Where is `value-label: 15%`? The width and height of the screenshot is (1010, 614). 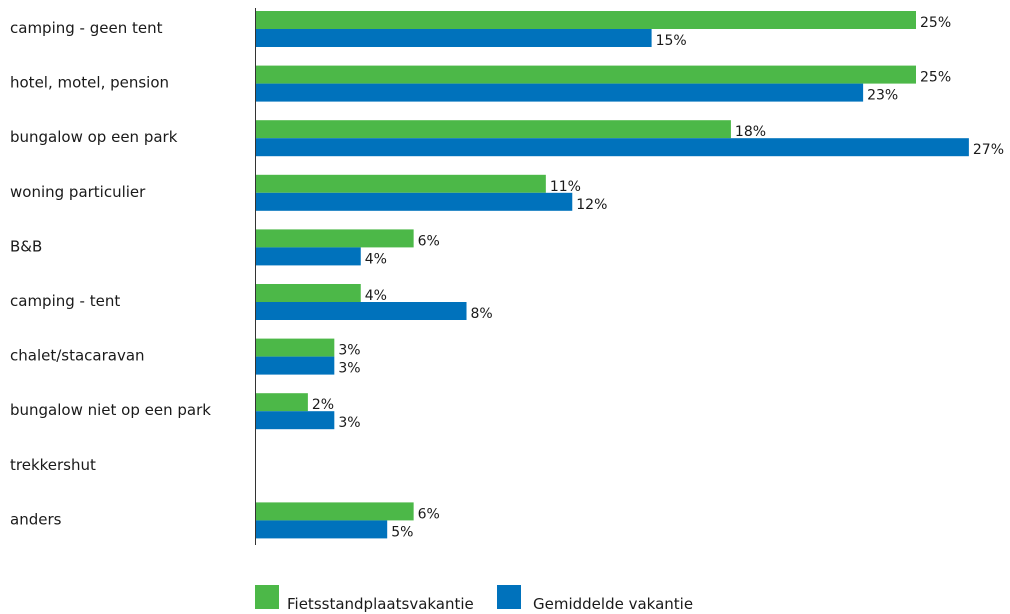
value-label: 15% is located at coordinates (671, 41).